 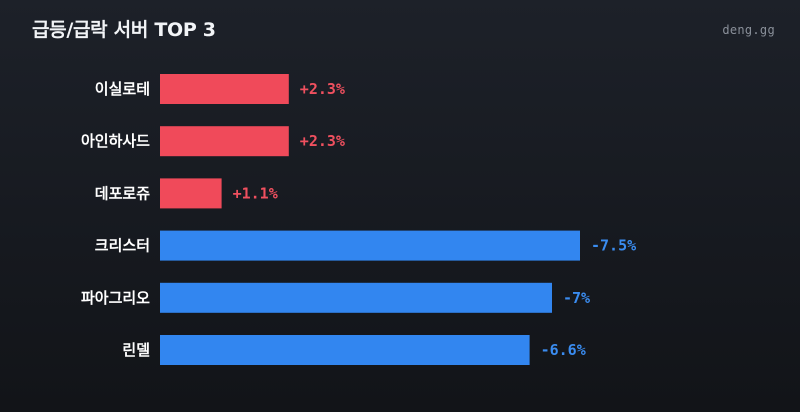 I want to click on category-label: 파아그리오, so click(x=115, y=298).